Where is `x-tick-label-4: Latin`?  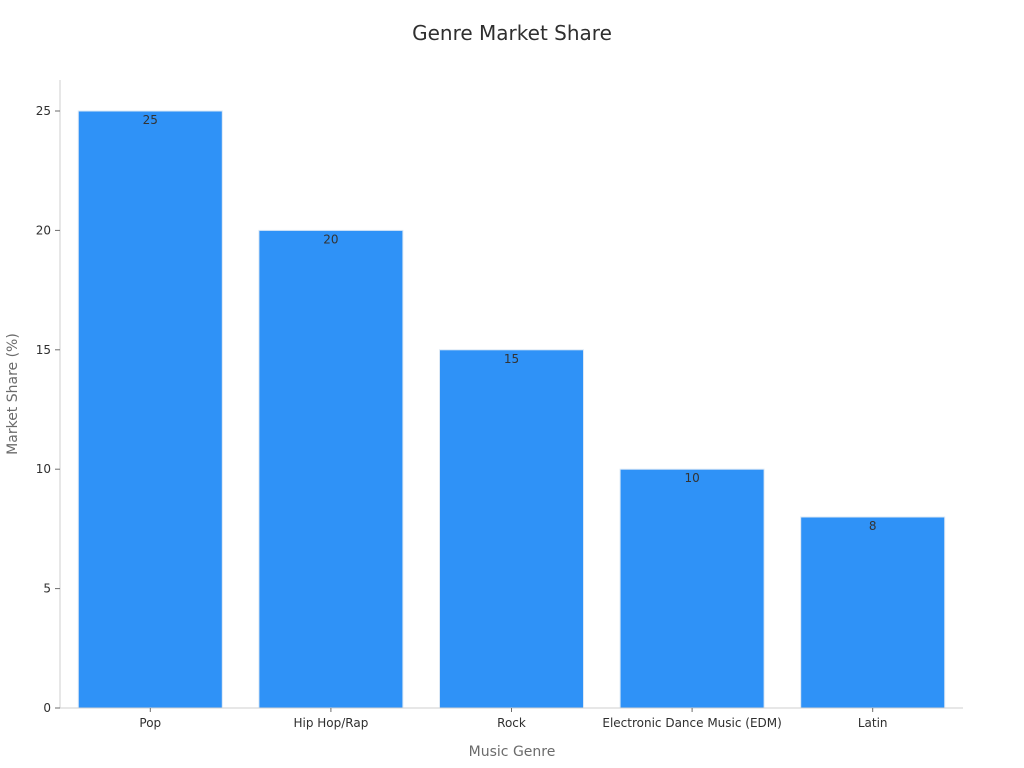 x-tick-label-4: Latin is located at coordinates (873, 723).